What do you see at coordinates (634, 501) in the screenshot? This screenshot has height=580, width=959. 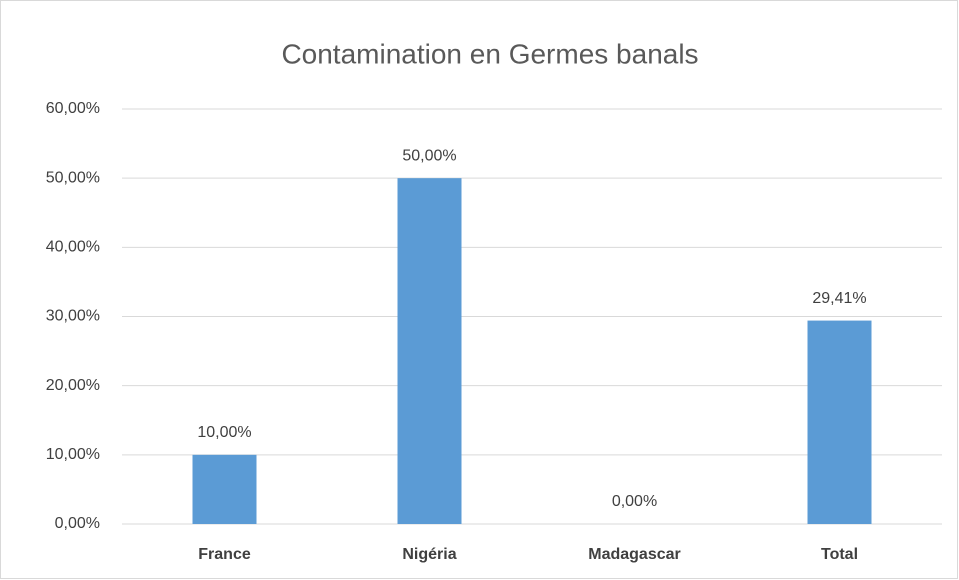 I see `data-label: 0,00%` at bounding box center [634, 501].